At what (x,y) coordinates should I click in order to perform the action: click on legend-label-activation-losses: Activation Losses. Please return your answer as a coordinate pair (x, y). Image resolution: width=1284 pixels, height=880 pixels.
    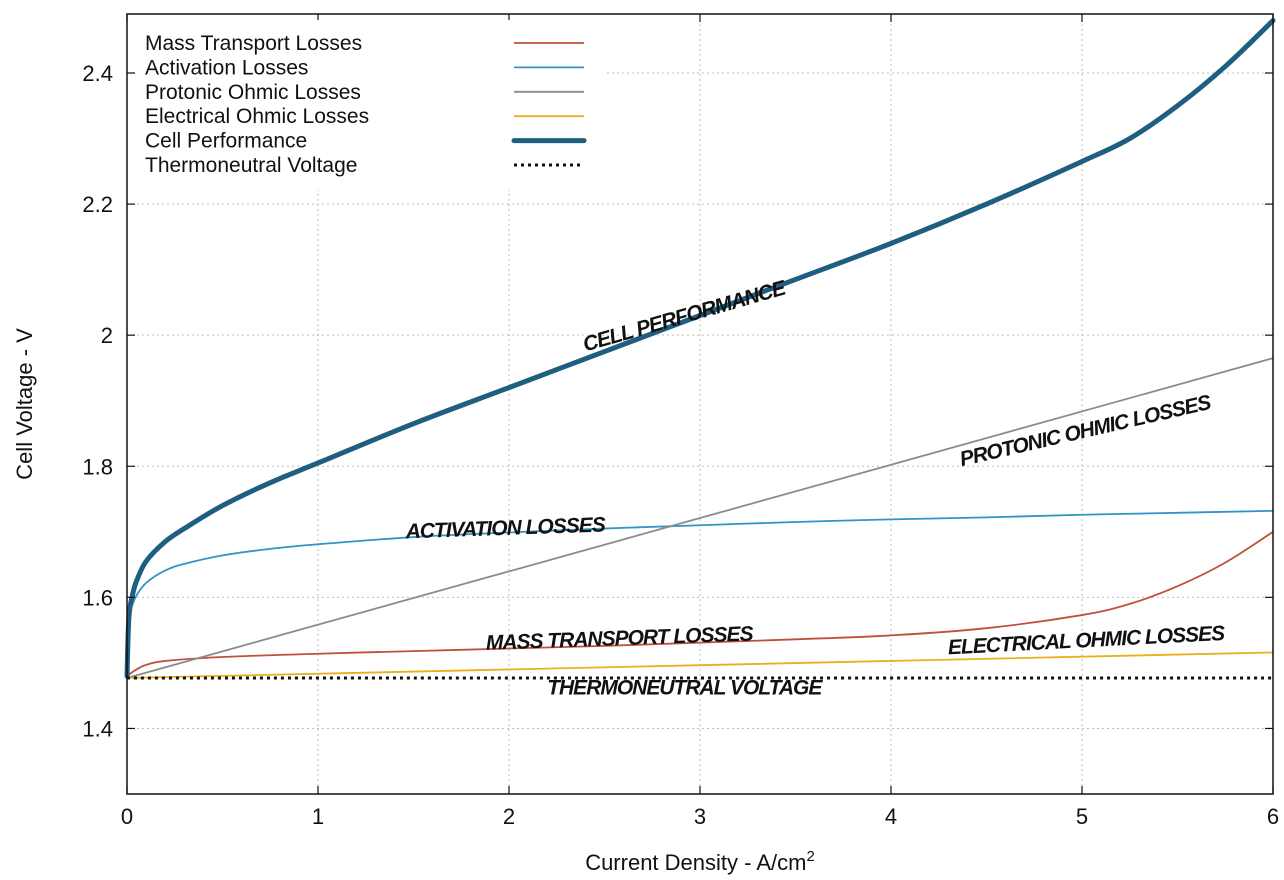
    Looking at the image, I should click on (226, 67).